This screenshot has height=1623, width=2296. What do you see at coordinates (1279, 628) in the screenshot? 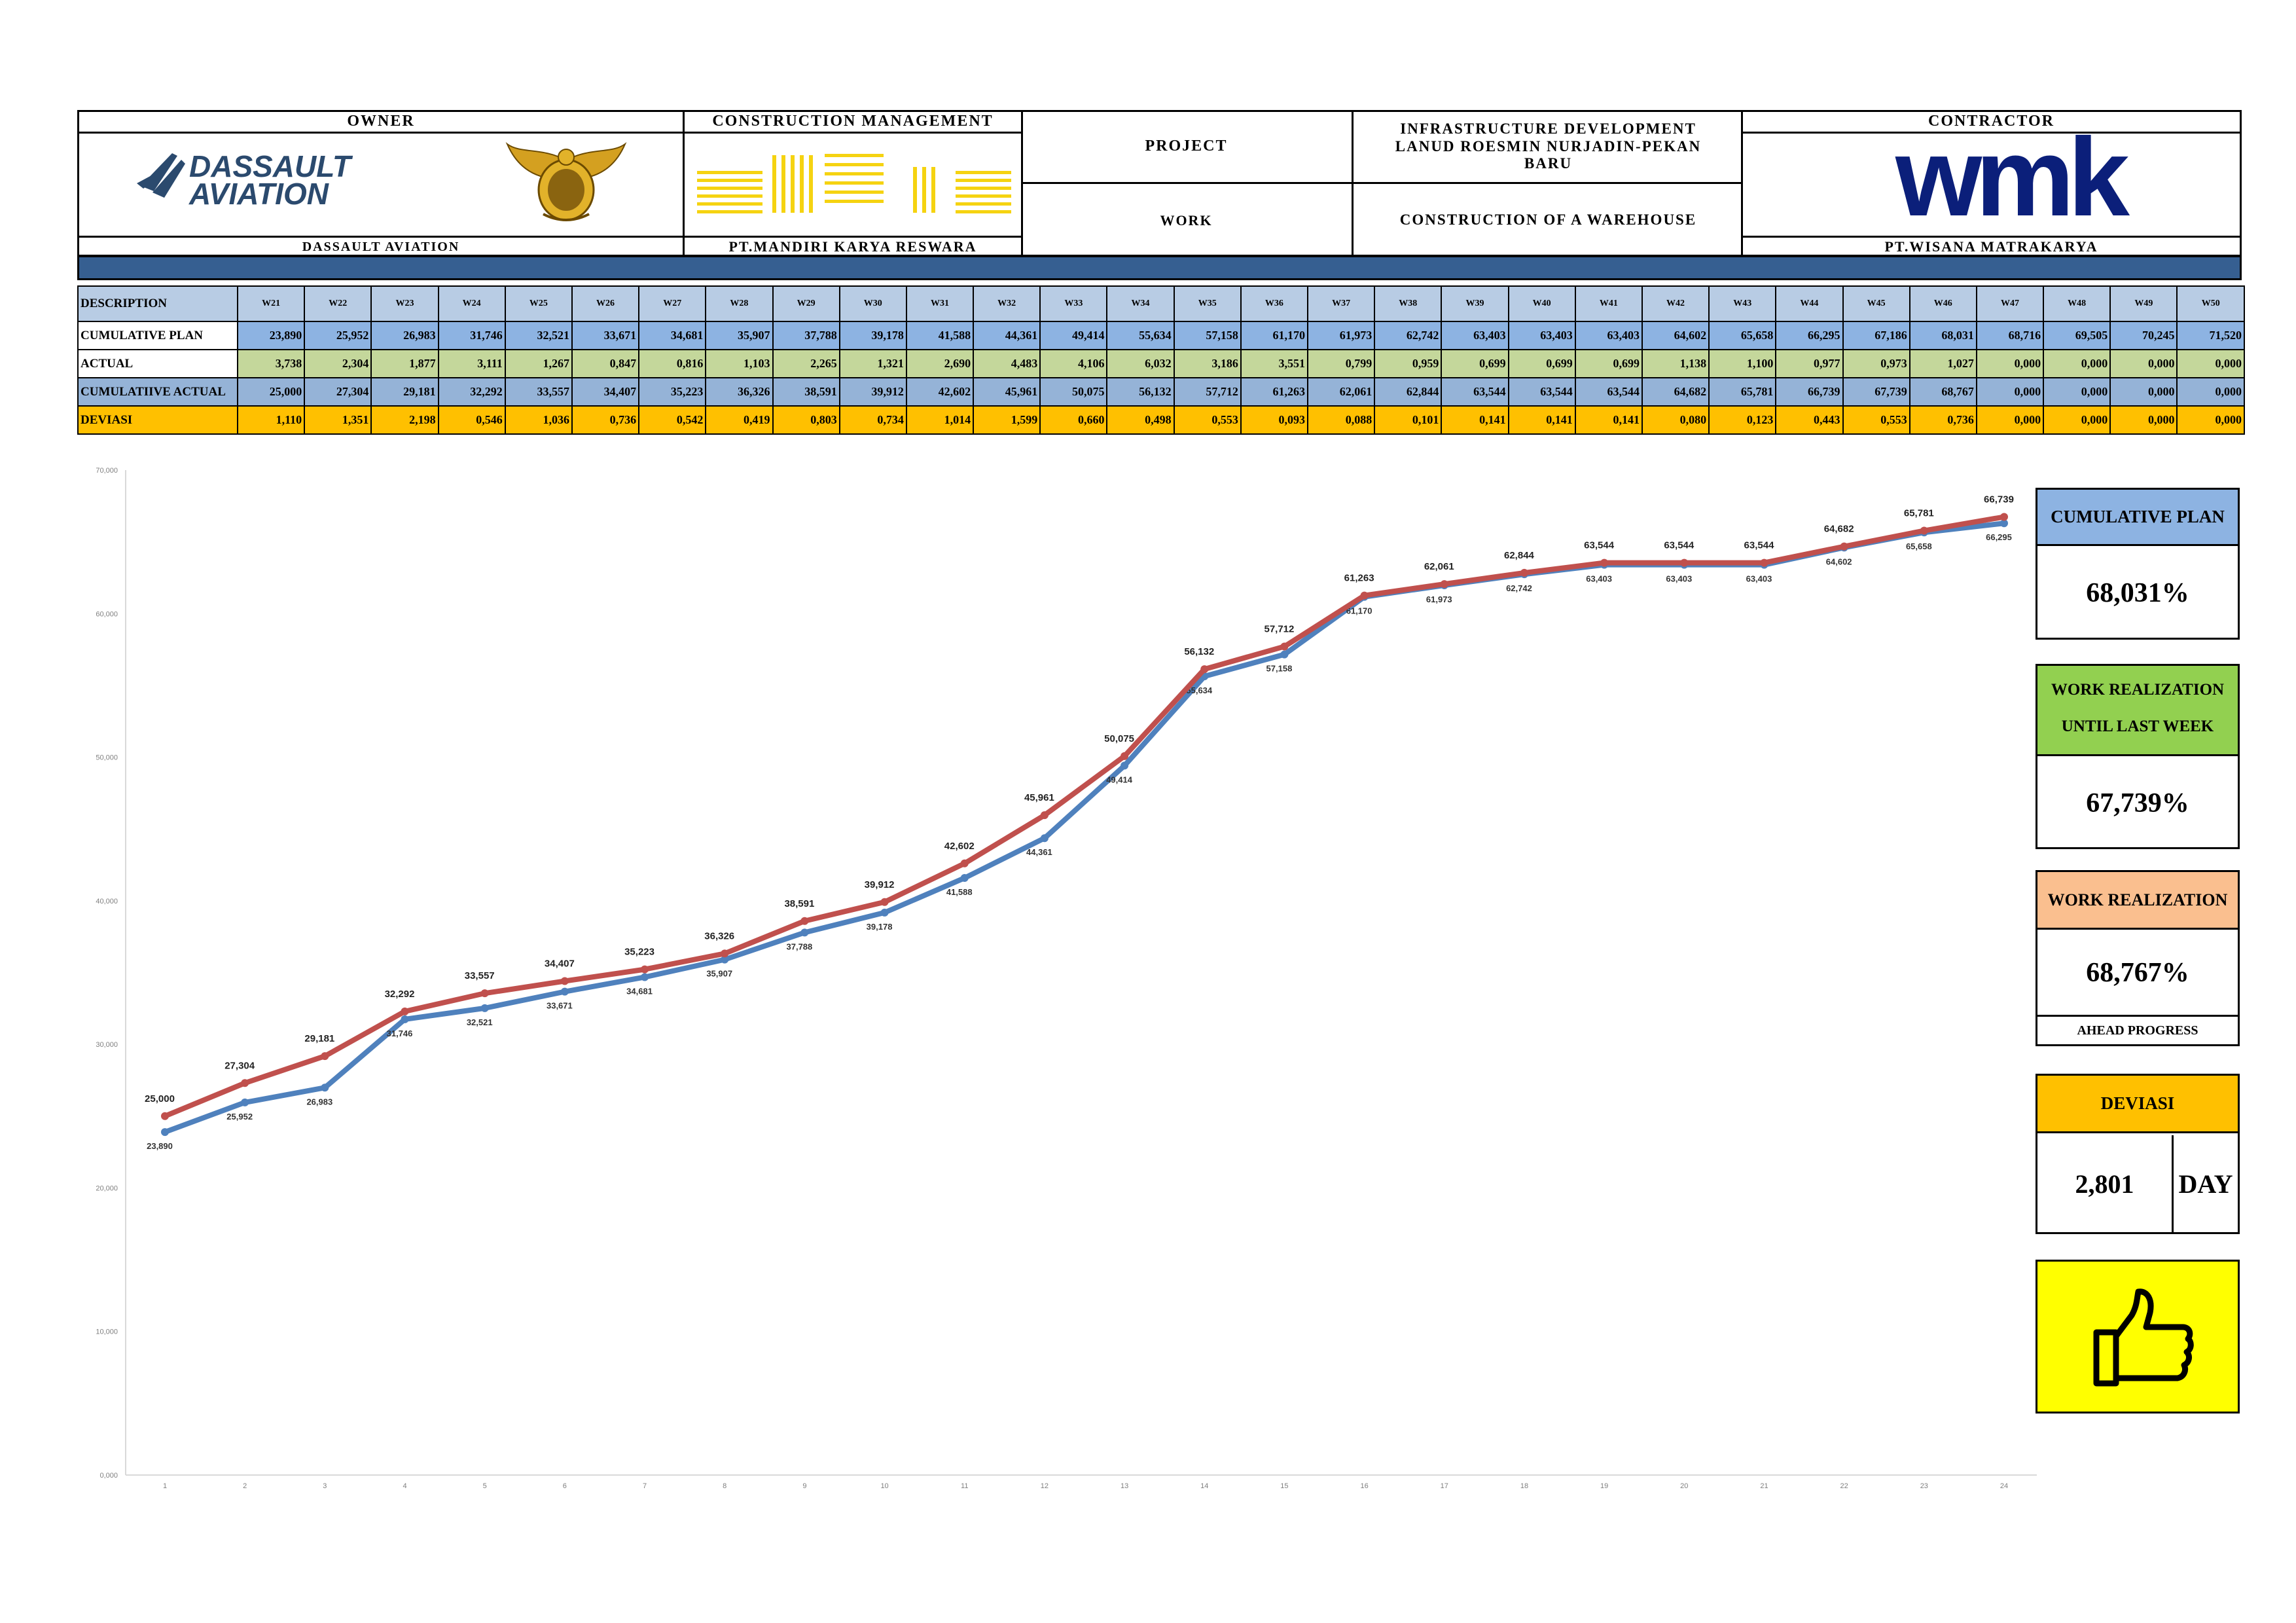
I see `data-label: 57,712` at bounding box center [1279, 628].